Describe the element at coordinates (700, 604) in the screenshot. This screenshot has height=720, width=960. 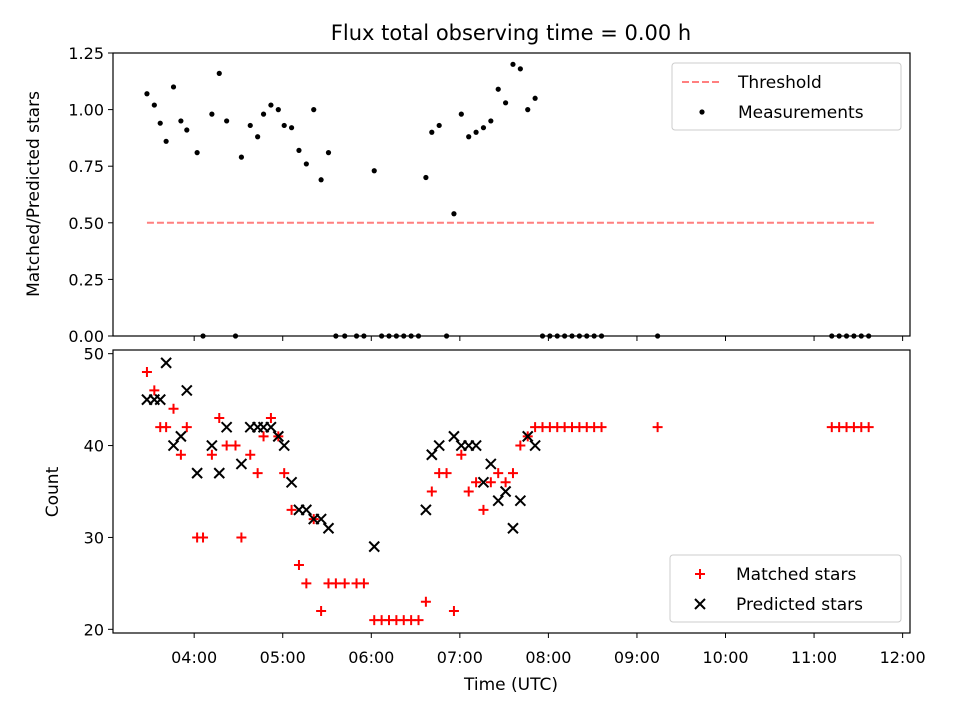
I see `legend-predicted-swatch` at that location.